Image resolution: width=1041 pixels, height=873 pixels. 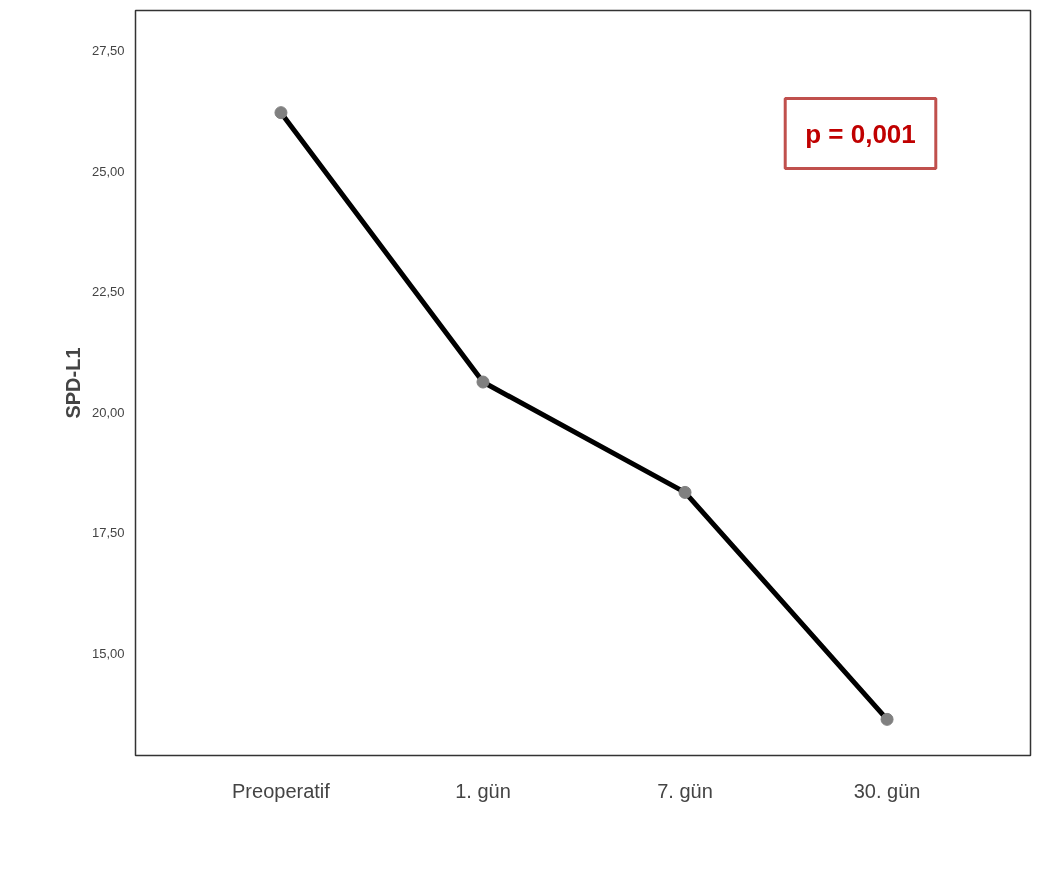 What do you see at coordinates (685, 790) in the screenshot?
I see `x-tick-label: 7. gün` at bounding box center [685, 790].